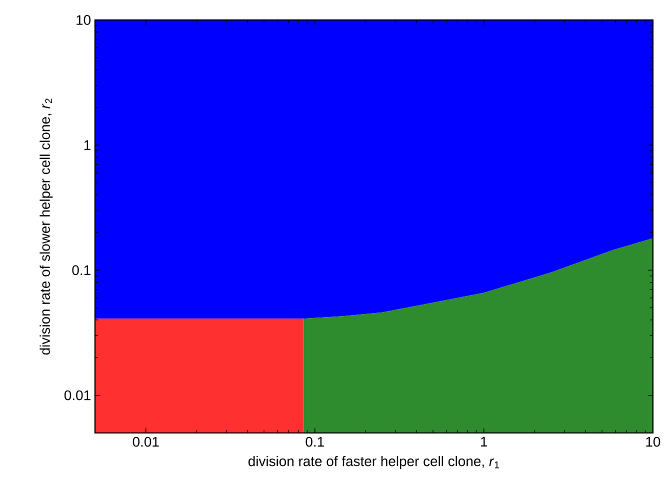  Describe the element at coordinates (83, 20) in the screenshot. I see `y-tick-label: 10` at that location.